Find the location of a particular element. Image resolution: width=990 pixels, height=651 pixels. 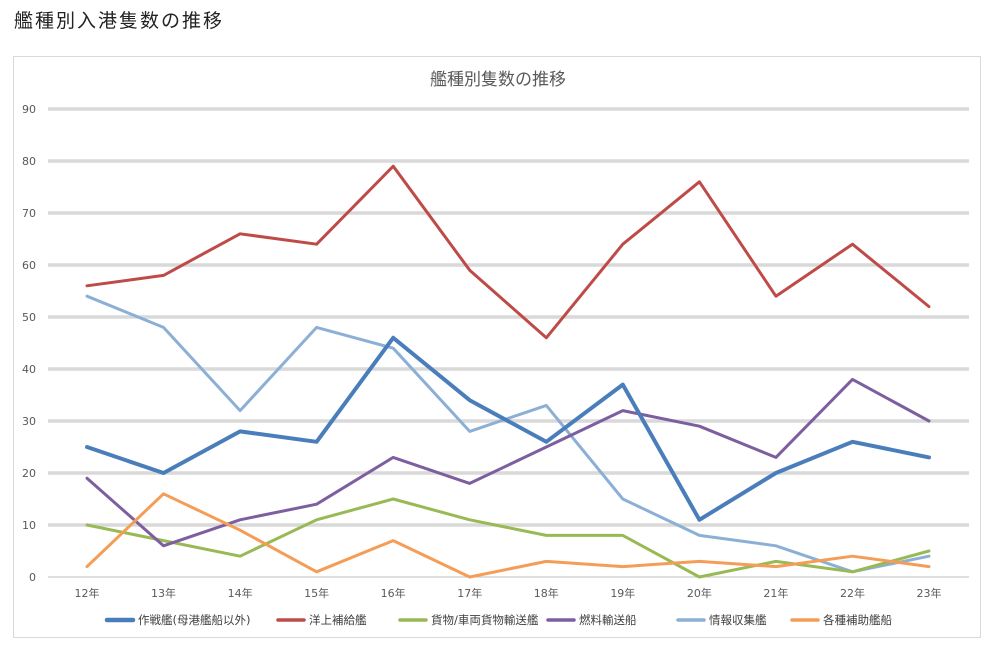

x-tick-label: 23年 is located at coordinates (929, 593).